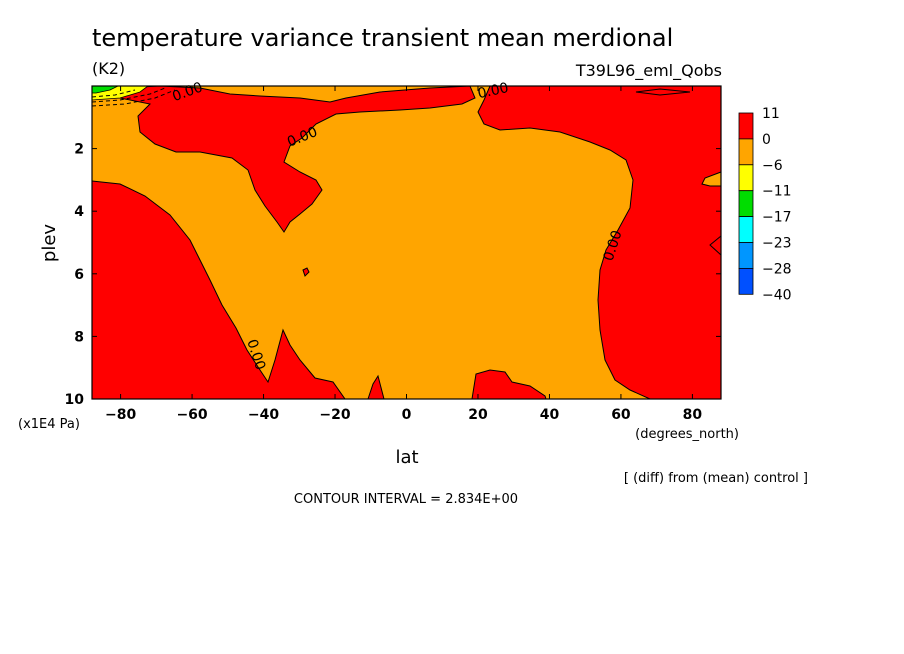 The width and height of the screenshot is (904, 654). What do you see at coordinates (49, 424) in the screenshot?
I see `y-units-label: (x1E4 Pa)` at bounding box center [49, 424].